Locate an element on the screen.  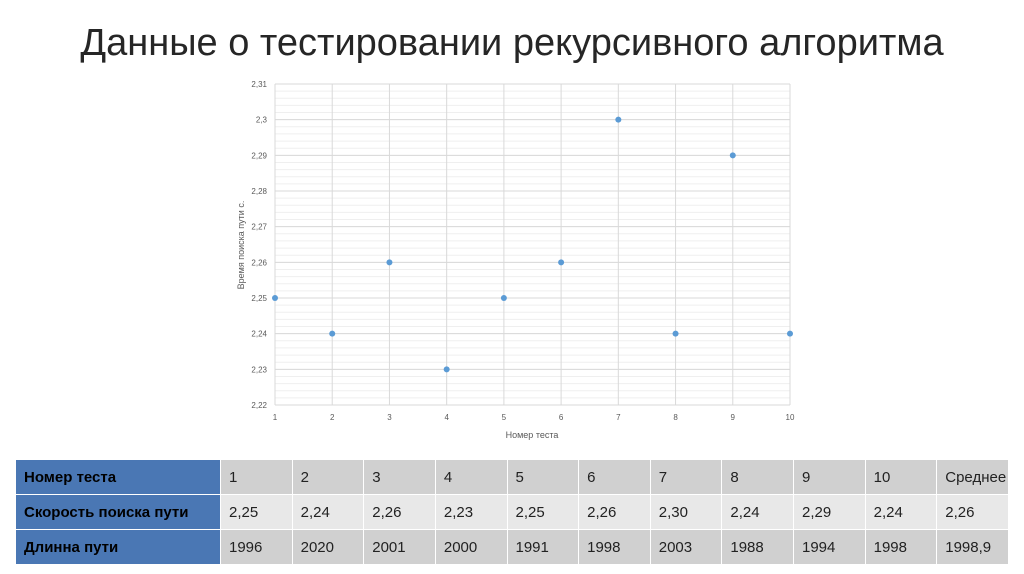
table-cell: 8 is located at coordinates (757, 477).